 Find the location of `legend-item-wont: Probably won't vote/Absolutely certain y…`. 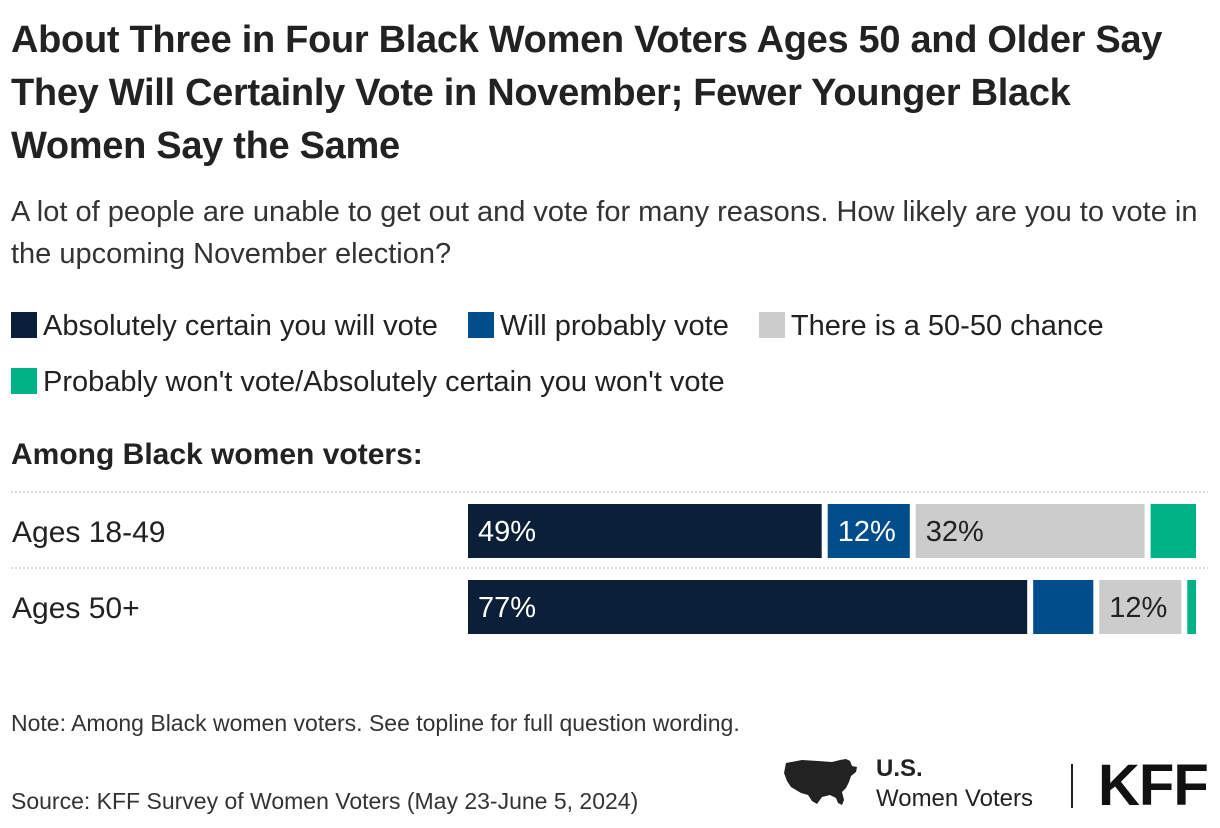

legend-item-wont: Probably won't vote/Absolutely certain y… is located at coordinates (368, 382).